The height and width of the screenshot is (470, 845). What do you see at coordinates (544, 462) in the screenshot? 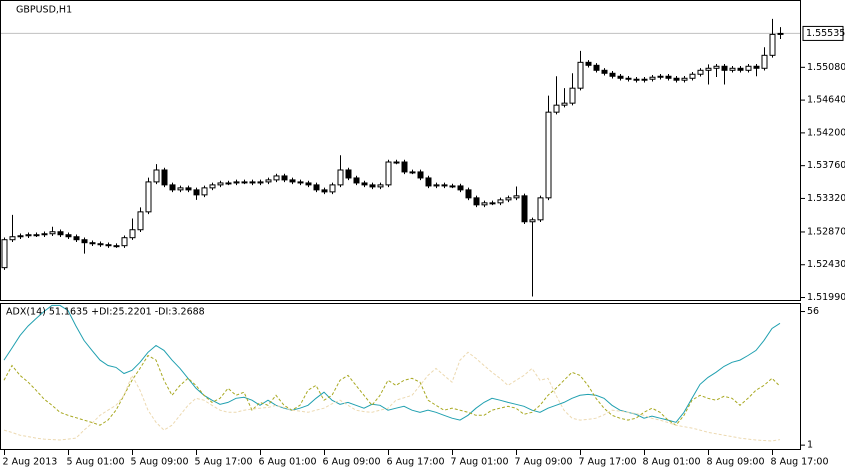
I see `x-tick-label: 7 Aug 09:00` at bounding box center [544, 462].